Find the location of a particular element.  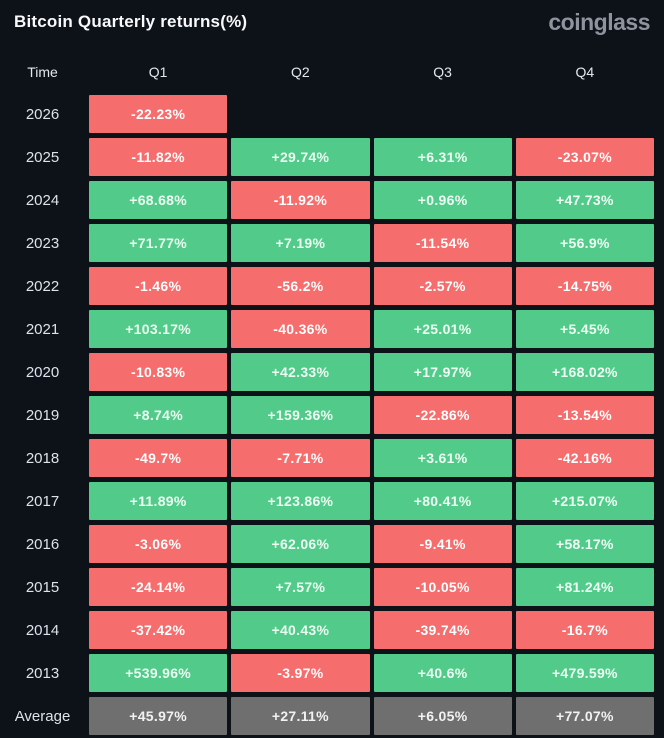

row-label: 2018 is located at coordinates (42, 458).